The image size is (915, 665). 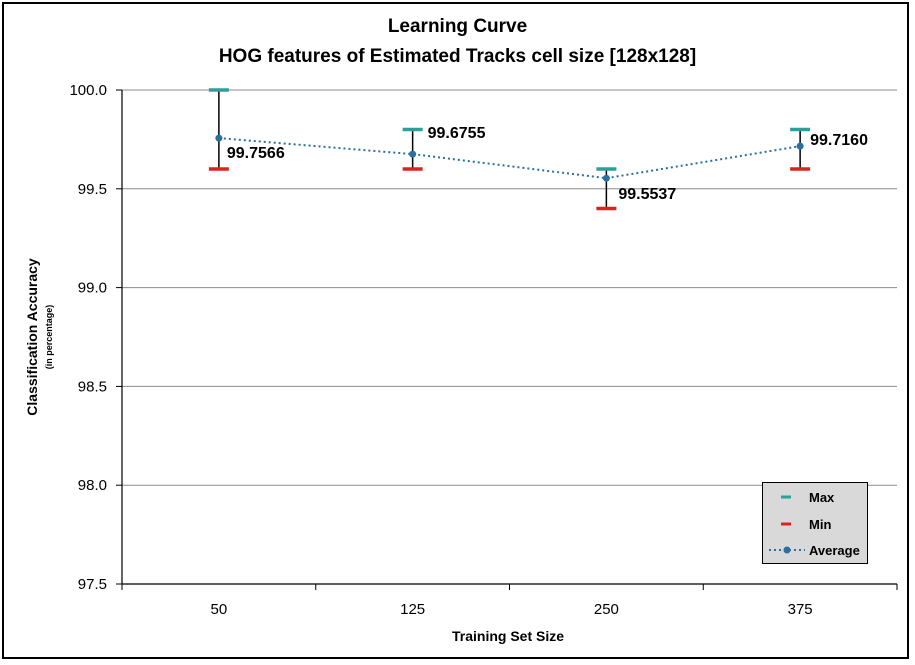 What do you see at coordinates (49, 337) in the screenshot?
I see `y-axis-sublabel: (in percentage)` at bounding box center [49, 337].